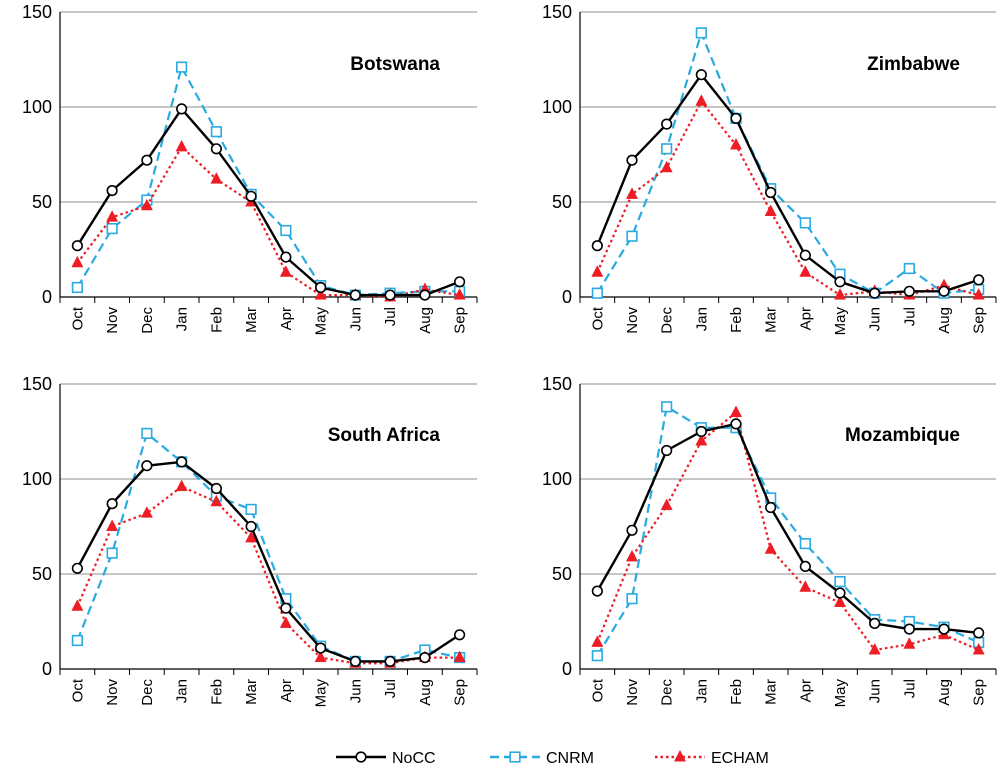 Image resolution: width=1000 pixels, height=776 pixels. What do you see at coordinates (515, 757) in the screenshot?
I see `legend-marker-cnrm` at bounding box center [515, 757].